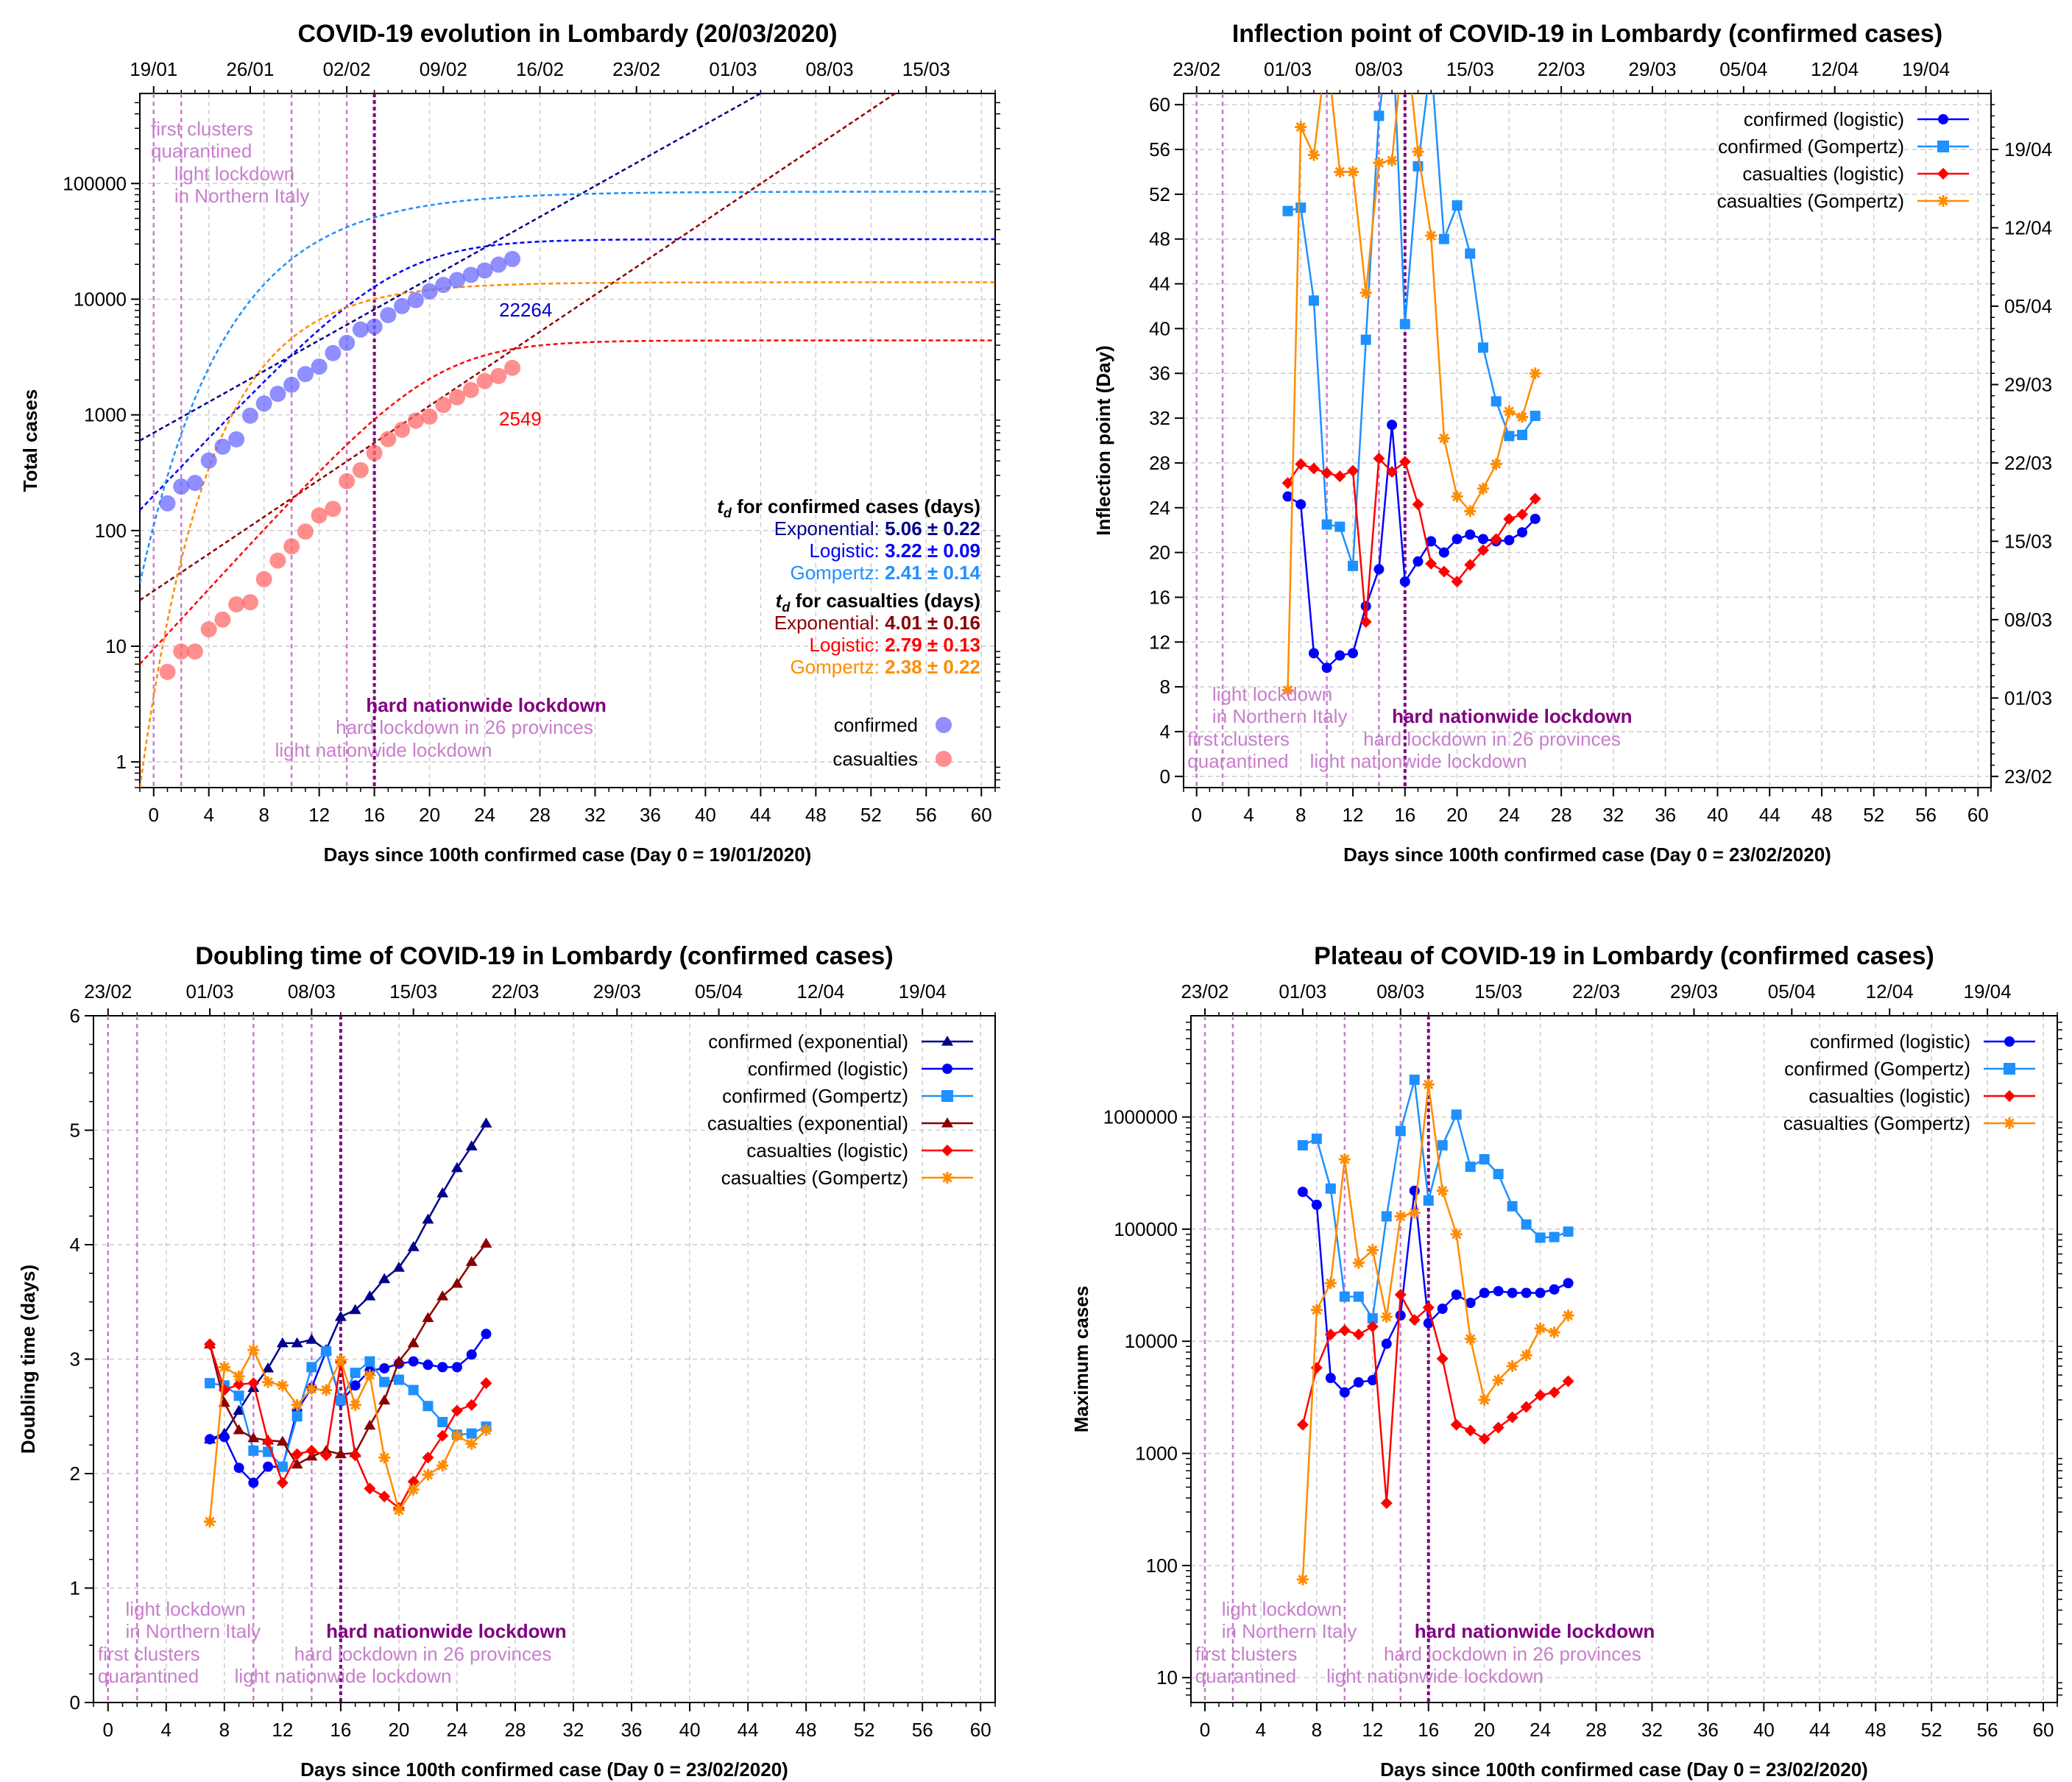  What do you see at coordinates (1159, 194) in the screenshot?
I see `y-tick-label: 52` at bounding box center [1159, 194].